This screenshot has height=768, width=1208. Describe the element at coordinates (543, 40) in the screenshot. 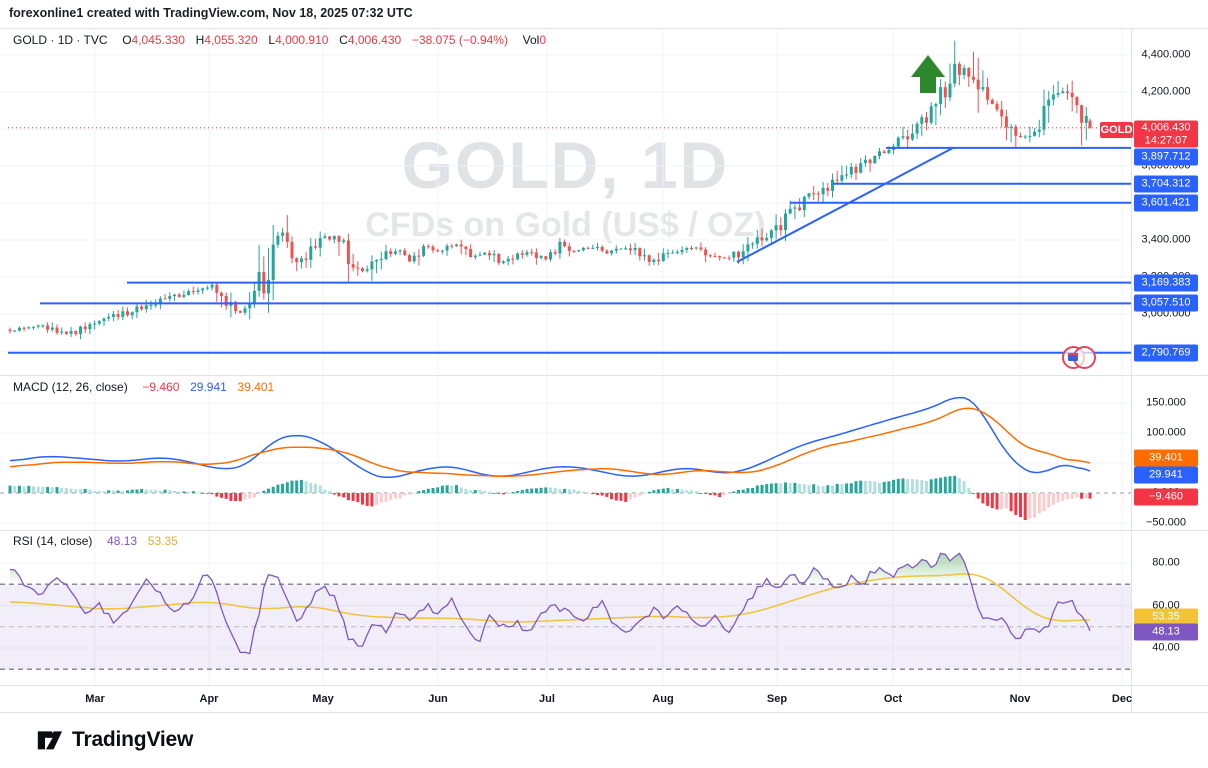

I see `volume-value: 0` at that location.